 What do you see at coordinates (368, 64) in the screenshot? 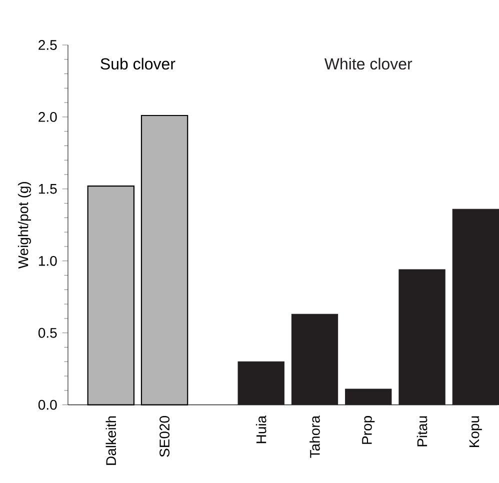
I see `text: White clover` at bounding box center [368, 64].